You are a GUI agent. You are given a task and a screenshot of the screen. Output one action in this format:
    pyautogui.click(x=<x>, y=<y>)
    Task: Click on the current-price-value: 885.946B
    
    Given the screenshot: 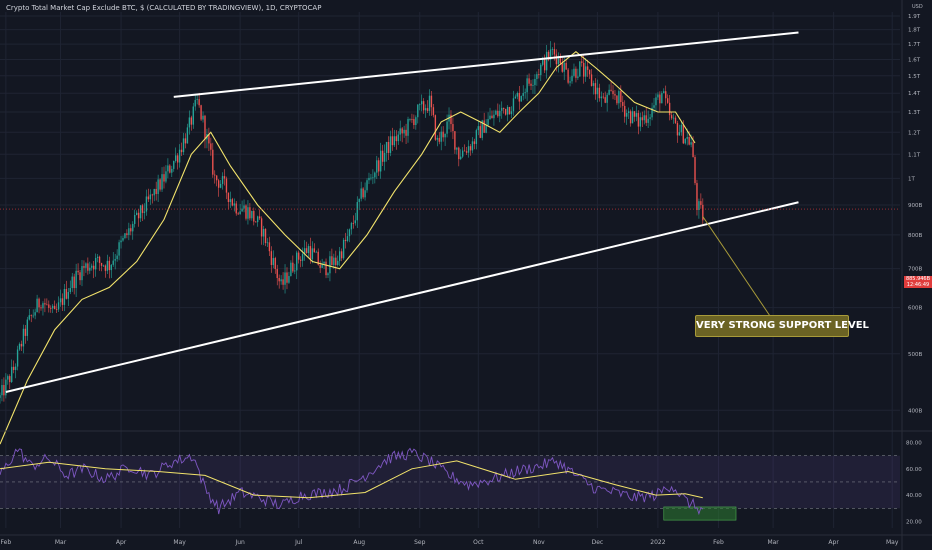 What is the action you would take?
    pyautogui.click(x=918, y=279)
    